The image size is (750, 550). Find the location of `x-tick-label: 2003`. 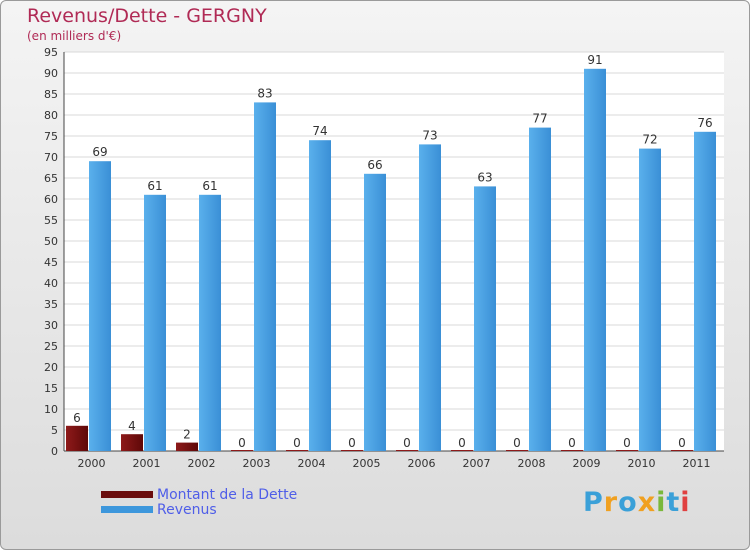

x-tick-label: 2003 is located at coordinates (257, 463).